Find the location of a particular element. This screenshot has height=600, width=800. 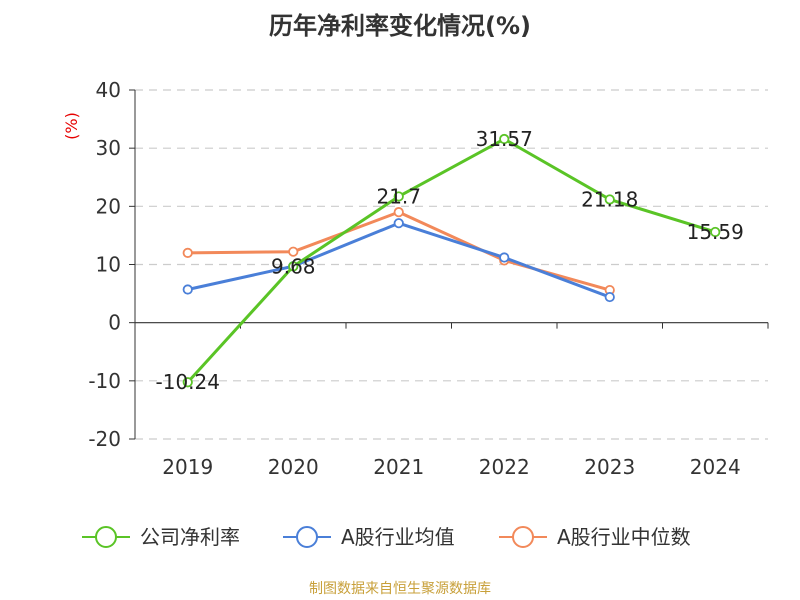

legend-item-0: 公司净利率 is located at coordinates (161, 537).